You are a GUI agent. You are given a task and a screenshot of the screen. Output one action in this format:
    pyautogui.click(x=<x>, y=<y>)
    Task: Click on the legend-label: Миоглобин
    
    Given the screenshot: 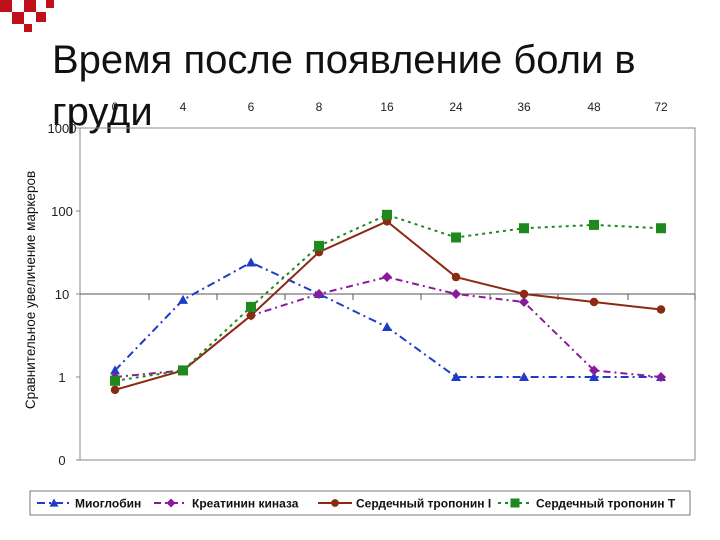 What is the action you would take?
    pyautogui.click(x=108, y=504)
    